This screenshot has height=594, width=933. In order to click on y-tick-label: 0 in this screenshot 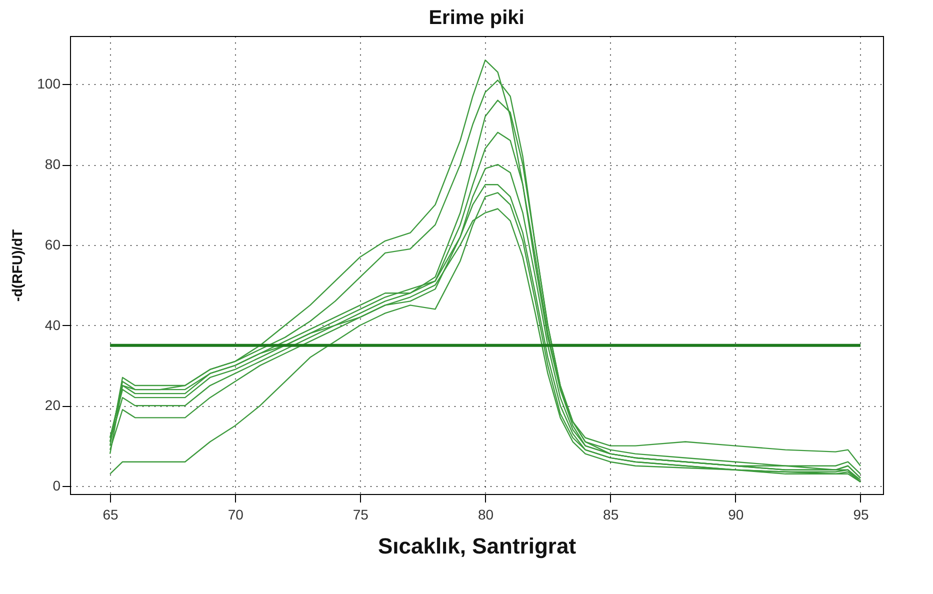, I will do `click(56, 485)`.